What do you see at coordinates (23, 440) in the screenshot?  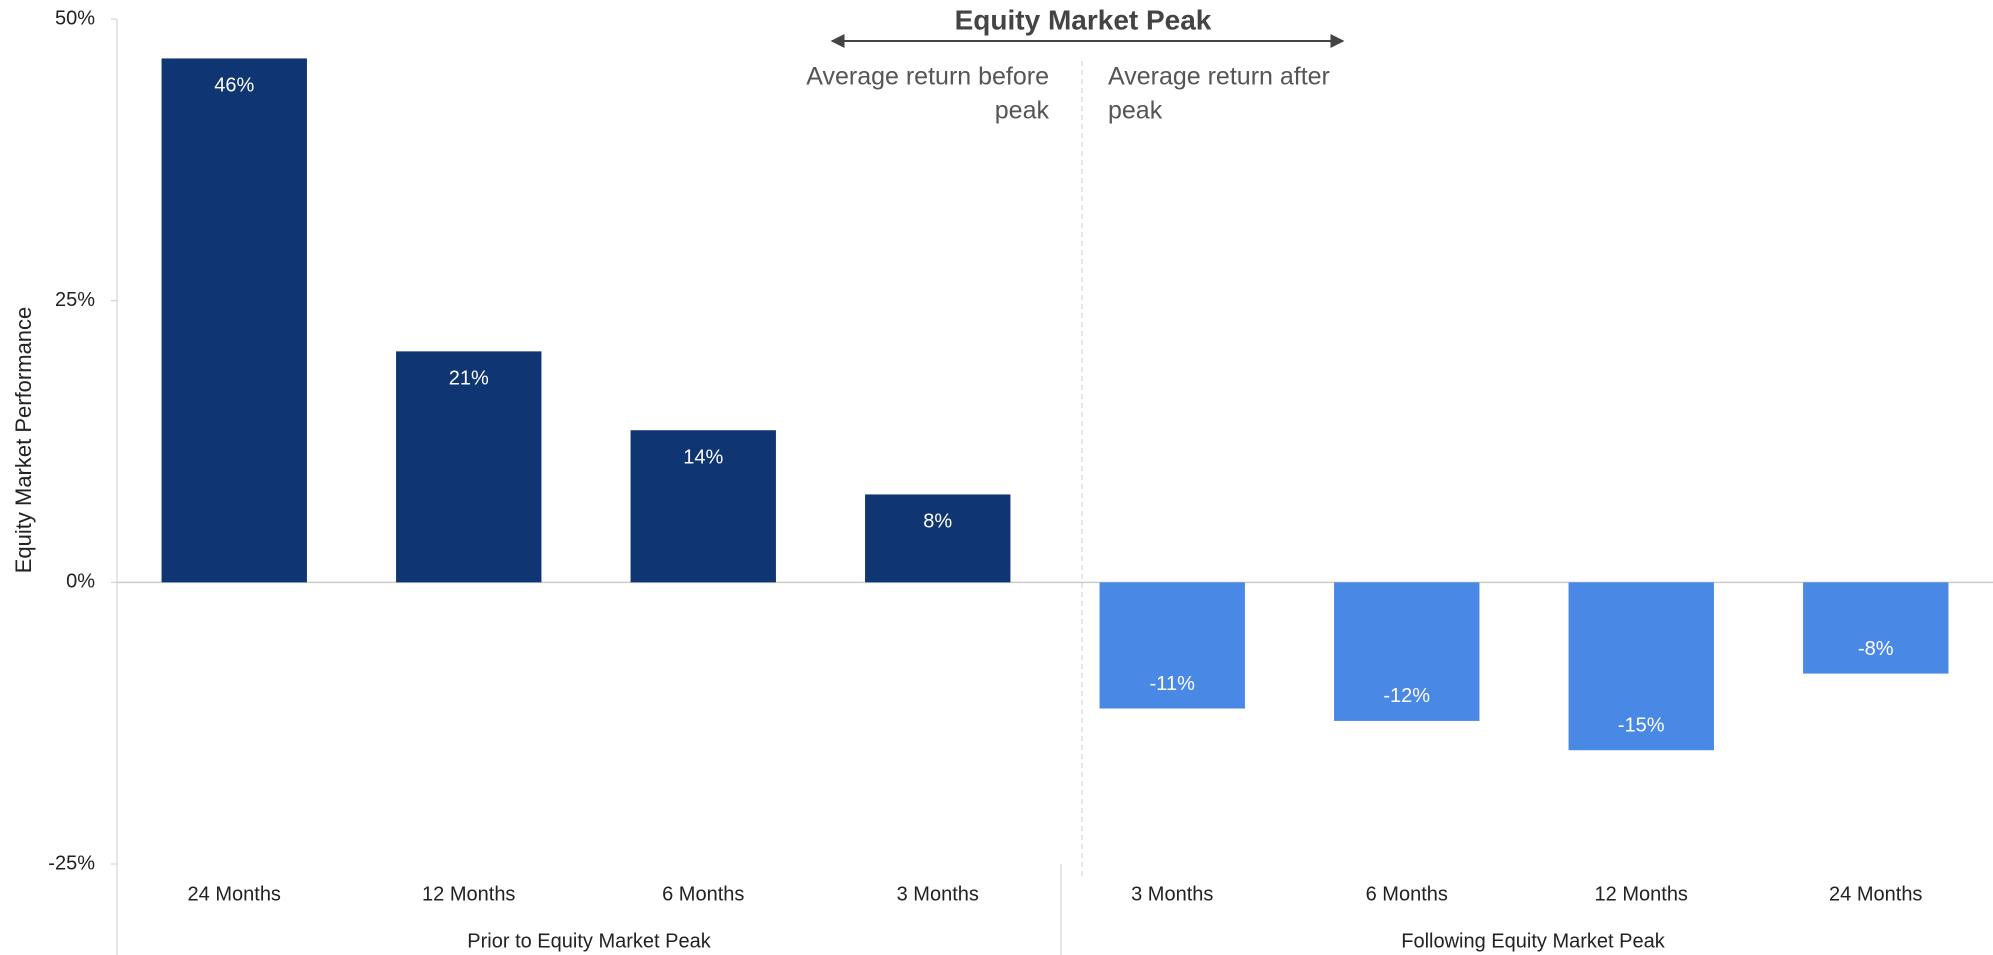 I see `y-axis-label: Equity Market Performance` at bounding box center [23, 440].